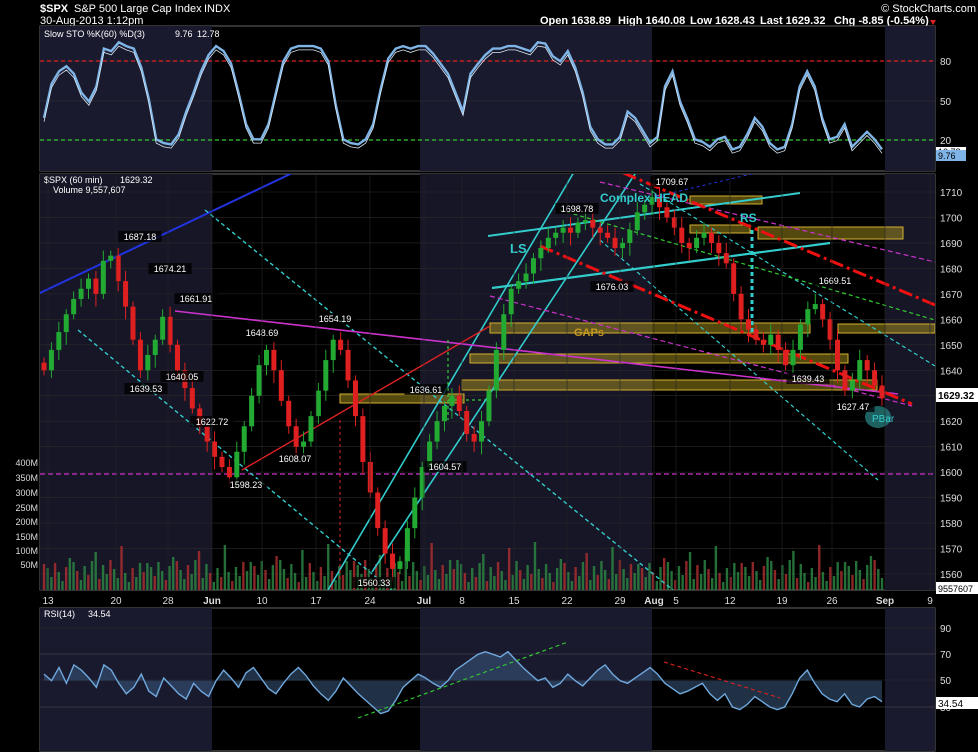 The height and width of the screenshot is (752, 978). Describe the element at coordinates (170, 269) in the screenshot. I see `price-label: 1674.21` at that location.